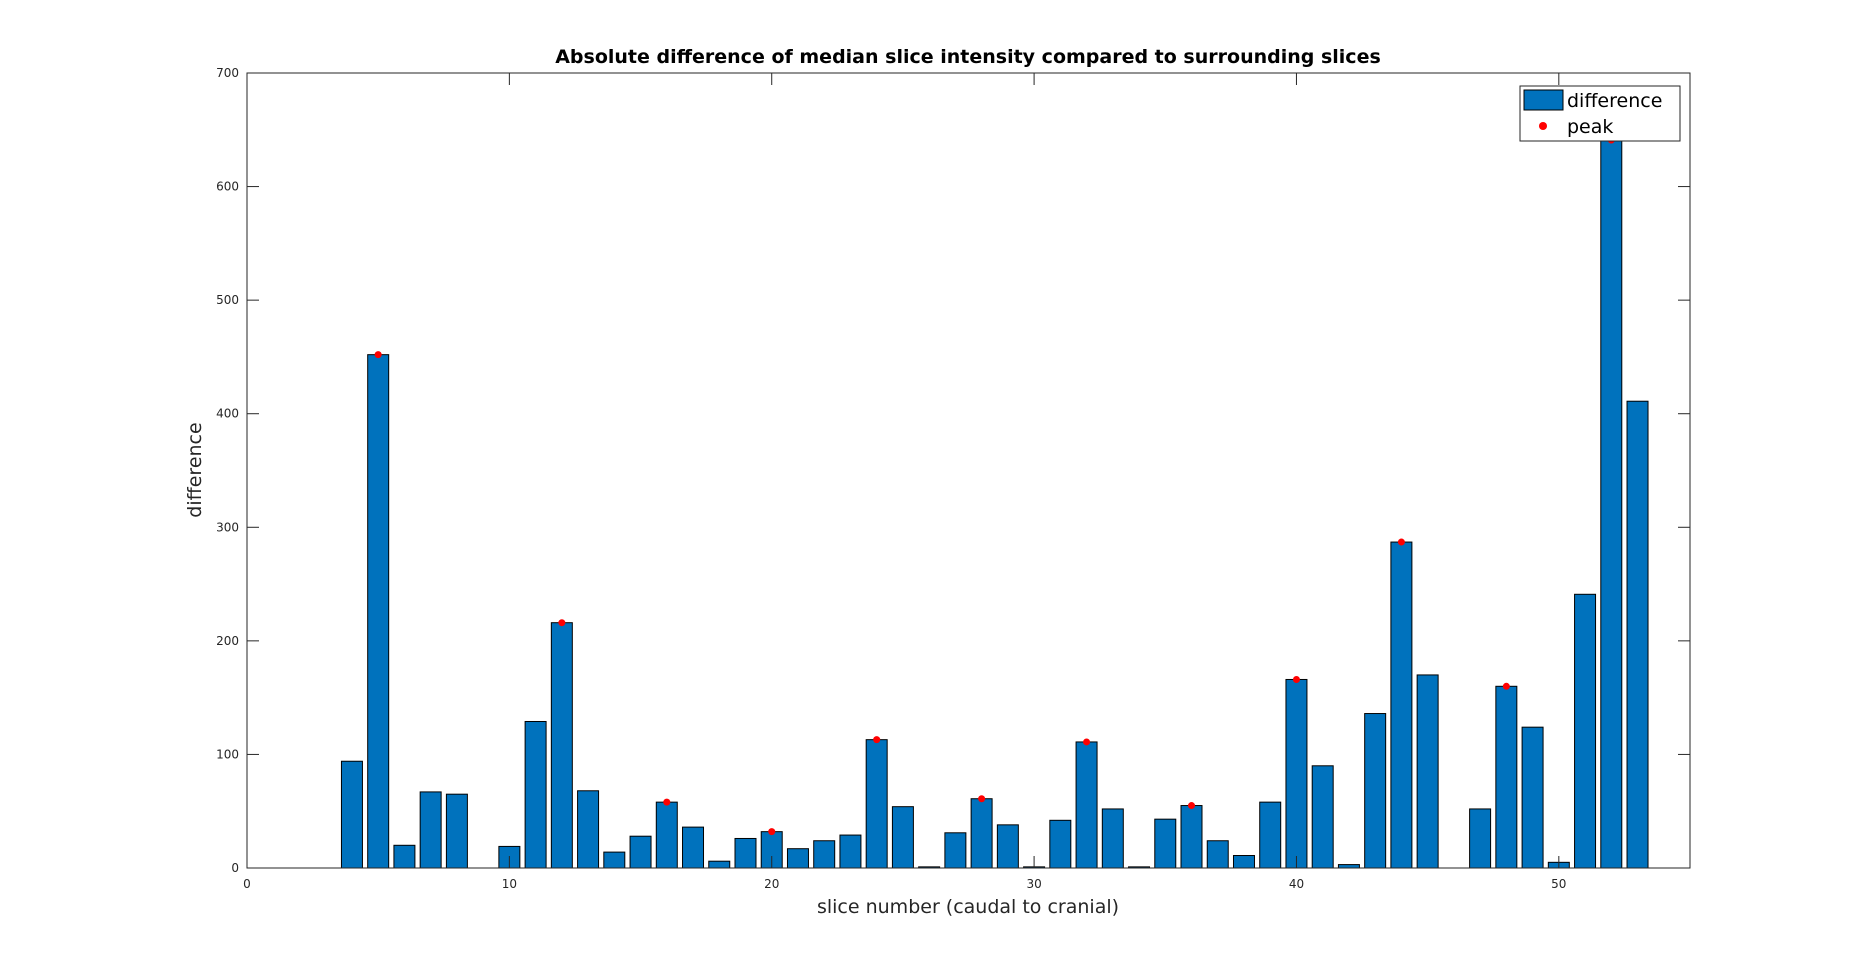 This screenshot has height=968, width=1853. I want to click on legend-marker-peak, so click(1543, 126).